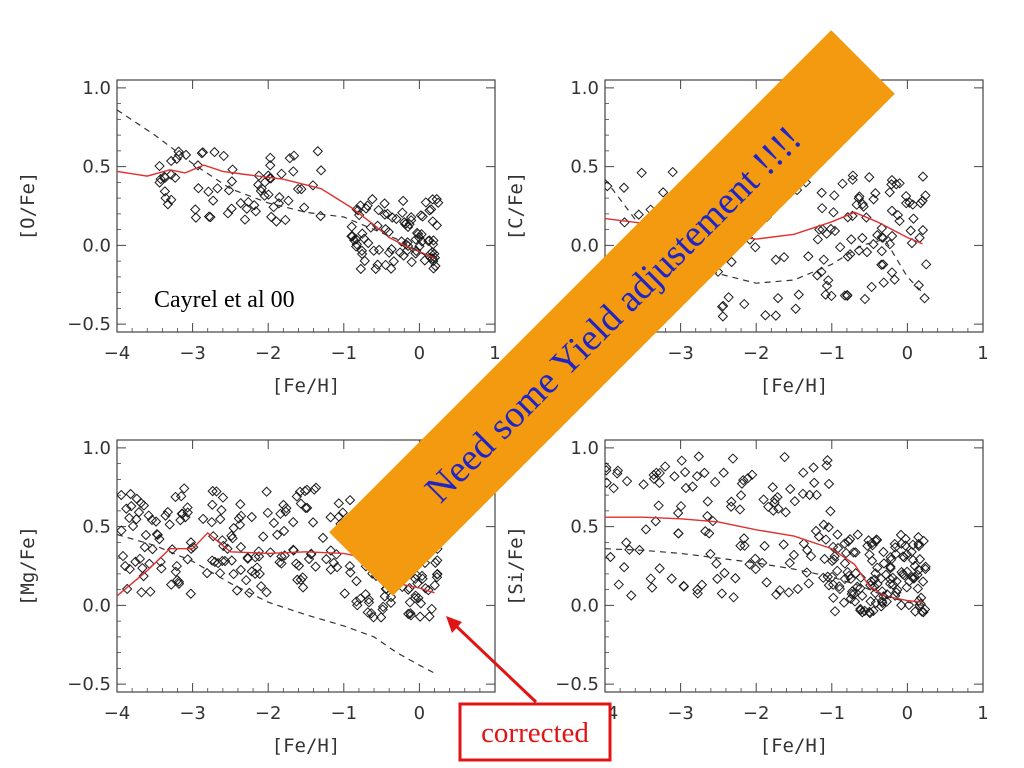  What do you see at coordinates (276, 603) in the screenshot?
I see `model-curve-dashed` at bounding box center [276, 603].